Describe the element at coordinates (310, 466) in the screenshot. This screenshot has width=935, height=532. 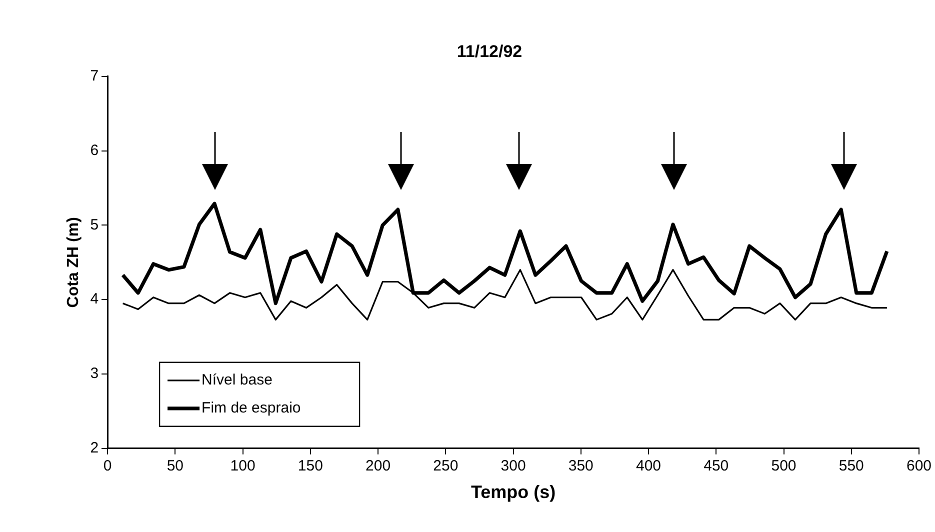
I see `x-tick-label: 150` at that location.